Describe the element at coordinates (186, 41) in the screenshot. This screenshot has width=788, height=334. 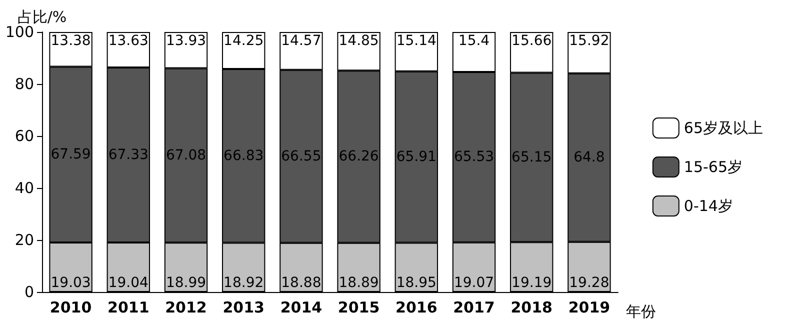
I see `data-label: 13.93` at that location.